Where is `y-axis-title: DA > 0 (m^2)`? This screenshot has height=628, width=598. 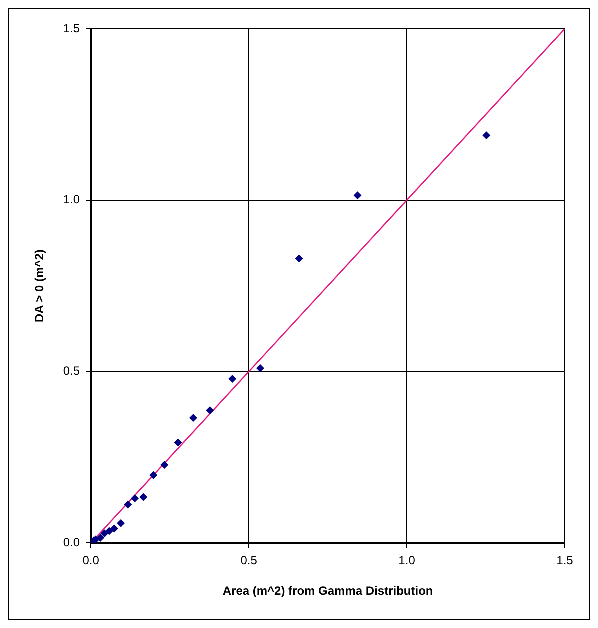
y-axis-title: DA > 0 (m^2) is located at coordinates (39, 286).